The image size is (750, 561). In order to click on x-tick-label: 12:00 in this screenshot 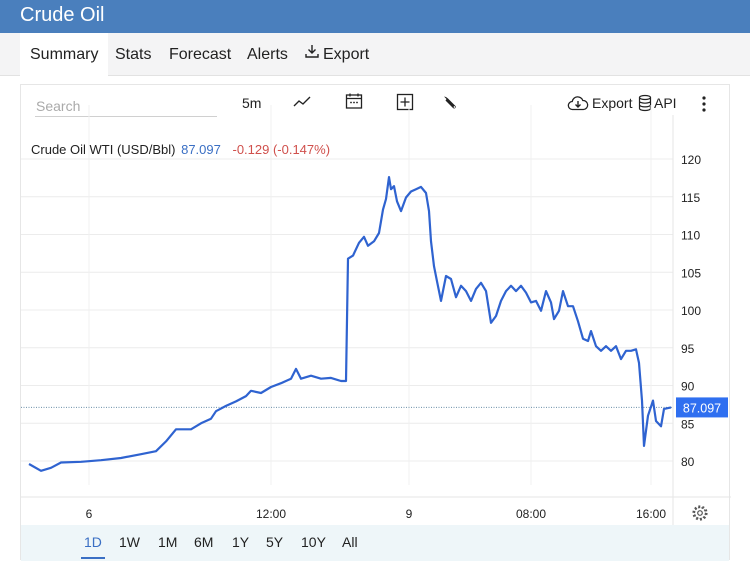, I will do `click(271, 514)`.